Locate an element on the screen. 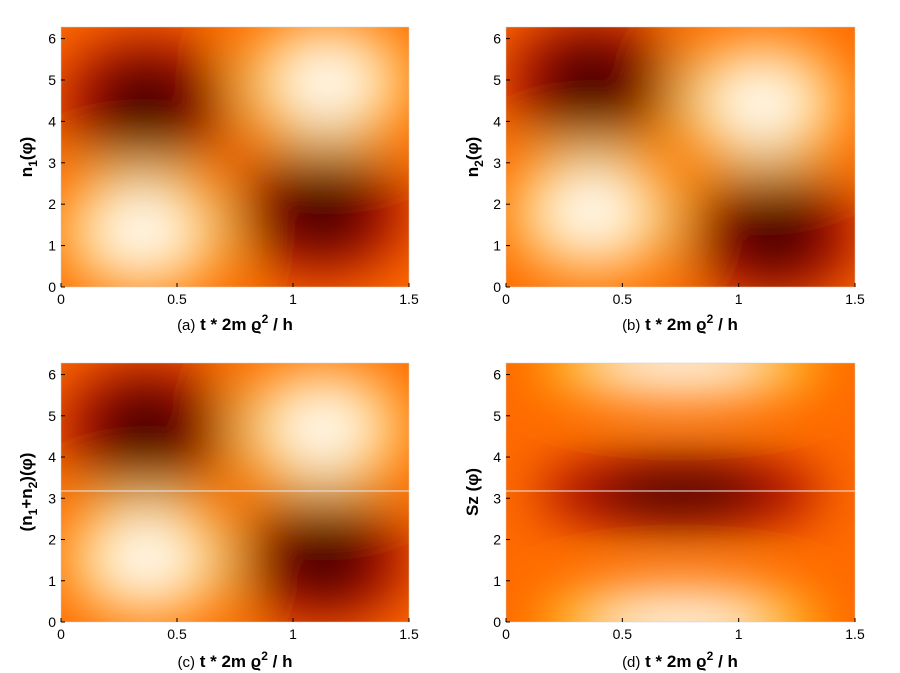 The image size is (900, 673). x-tick-label-d-0: 0 is located at coordinates (506, 634).